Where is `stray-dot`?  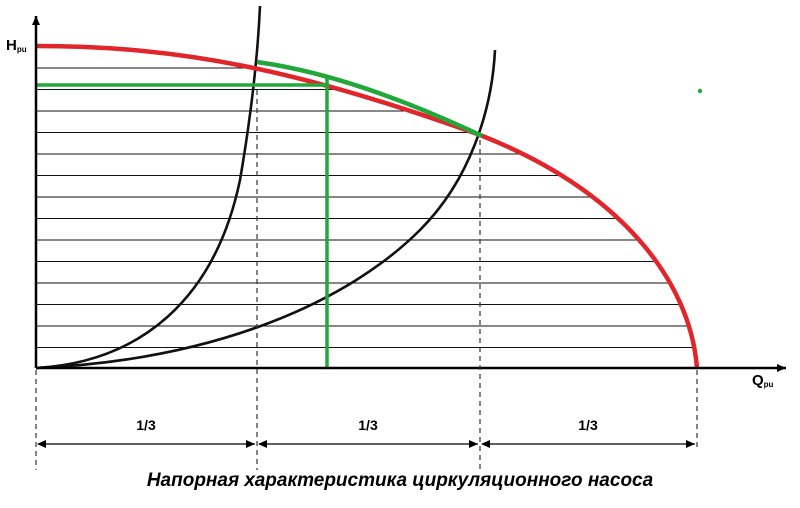 stray-dot is located at coordinates (700, 91).